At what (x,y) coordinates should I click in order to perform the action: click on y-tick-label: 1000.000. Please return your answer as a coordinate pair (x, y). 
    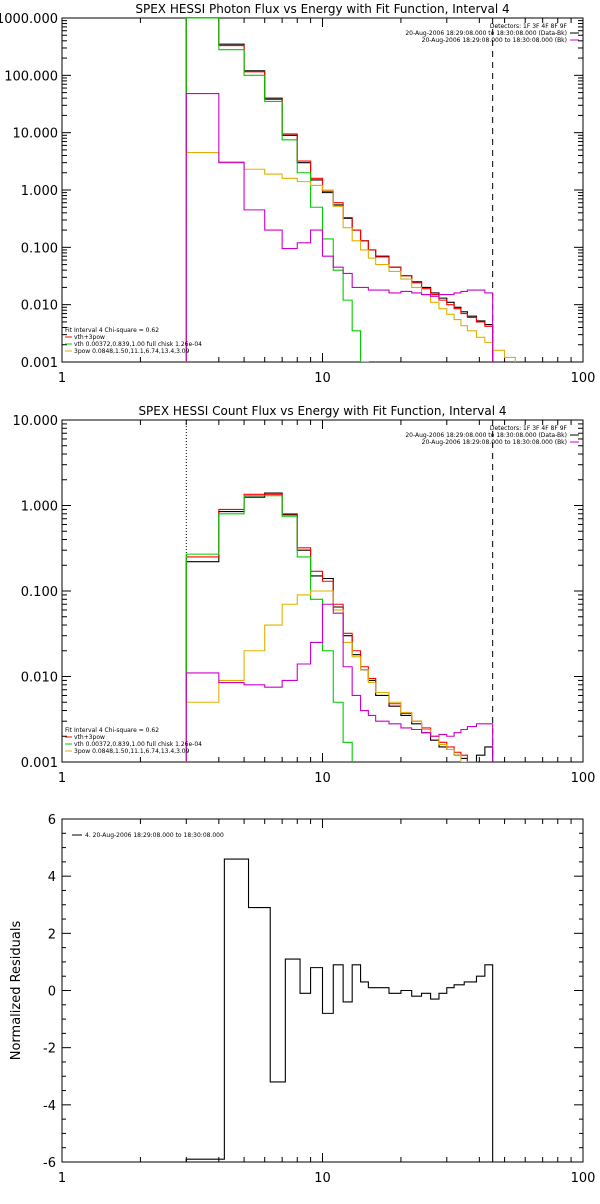
    Looking at the image, I should click on (29, 19).